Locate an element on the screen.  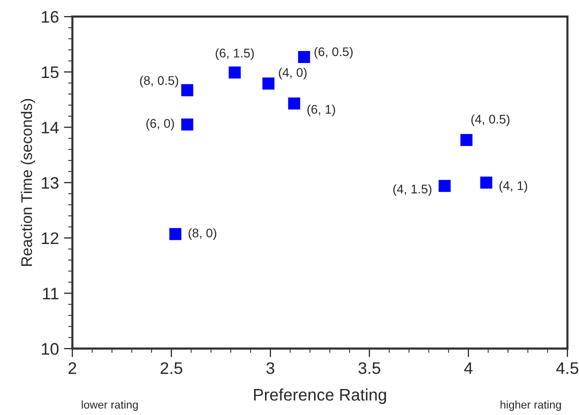
text: lower rating is located at coordinates (110, 405).